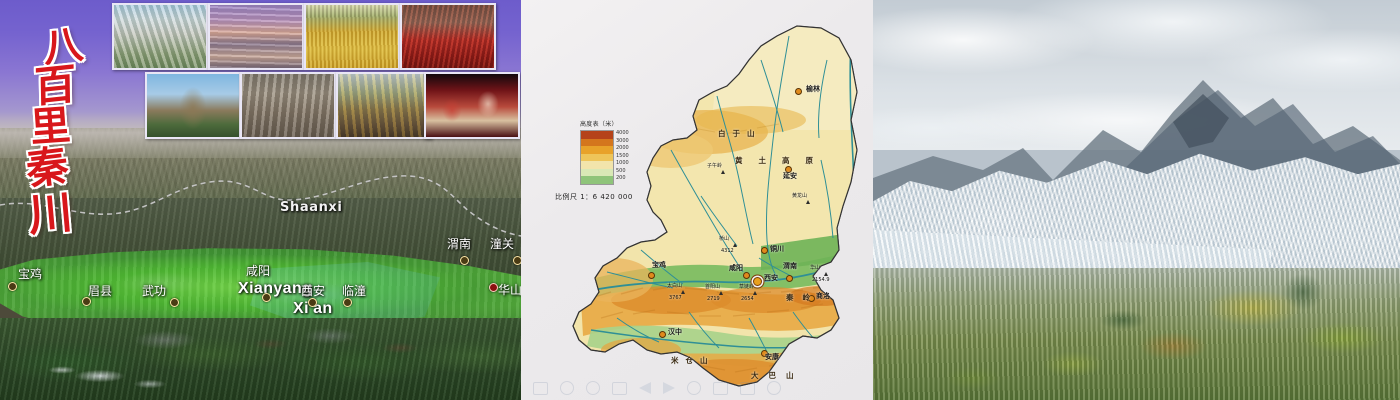 The height and width of the screenshot is (400, 1400). I want to click on atlas-region-label: 大巴山, so click(777, 375).